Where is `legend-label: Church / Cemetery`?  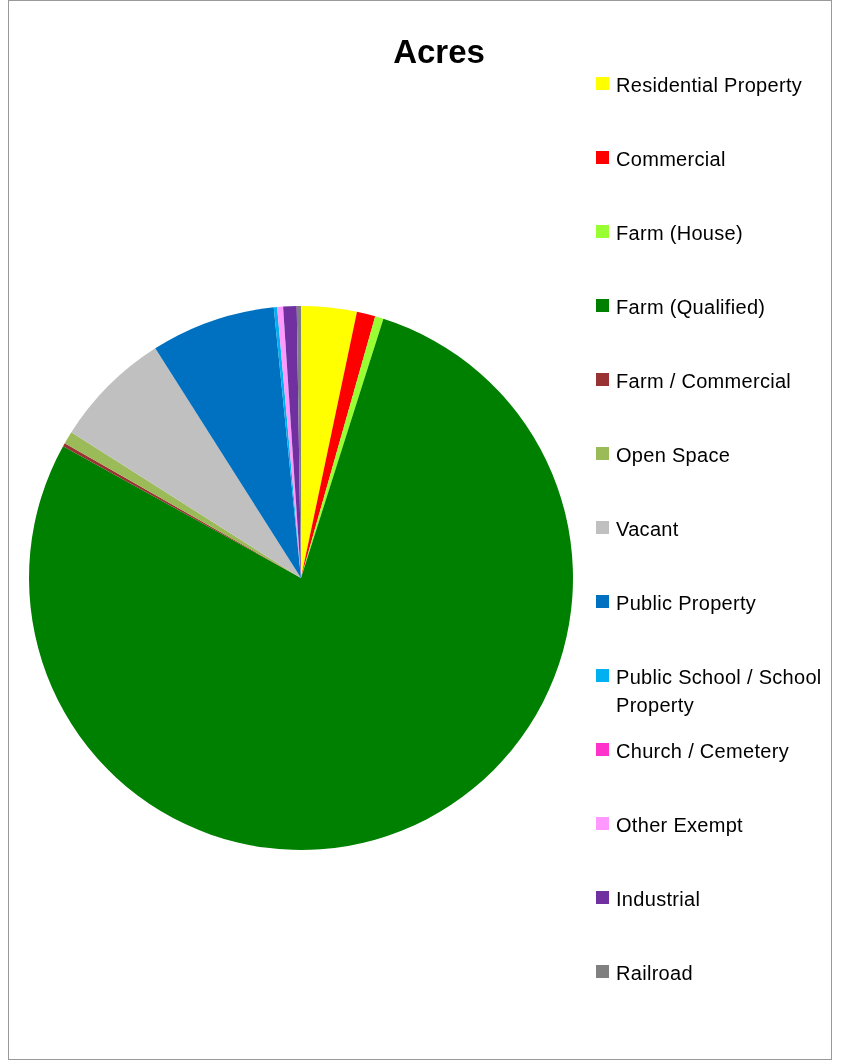 legend-label: Church / Cemetery is located at coordinates (702, 751).